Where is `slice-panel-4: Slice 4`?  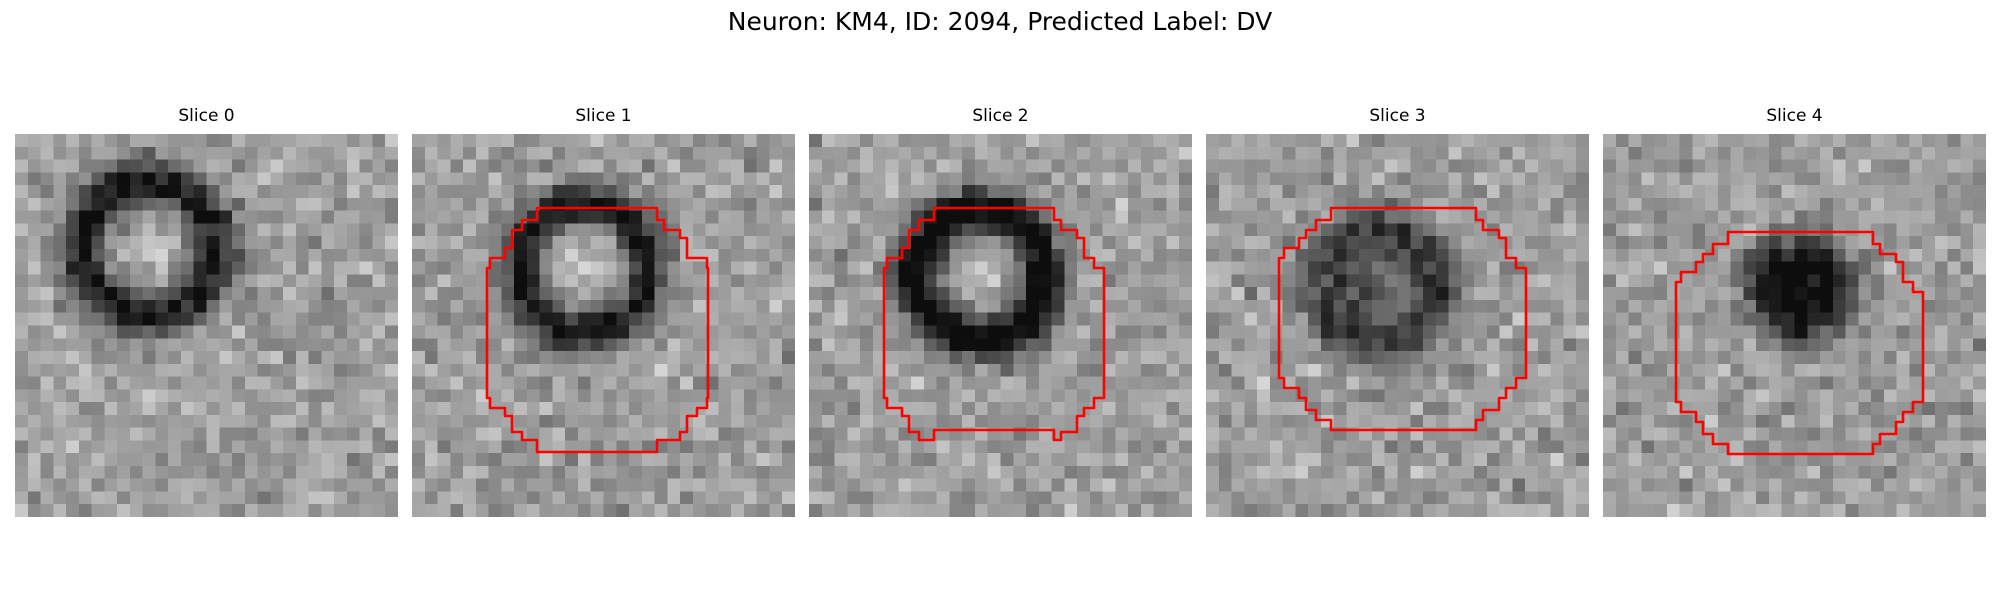
slice-panel-4: Slice 4 is located at coordinates (1794, 311).